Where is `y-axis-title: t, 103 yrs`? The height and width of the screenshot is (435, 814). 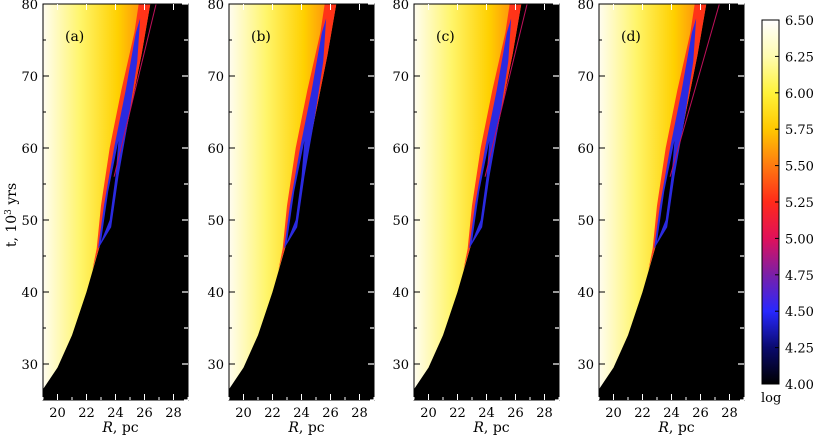
y-axis-title: t, 103 yrs is located at coordinates (12, 215).